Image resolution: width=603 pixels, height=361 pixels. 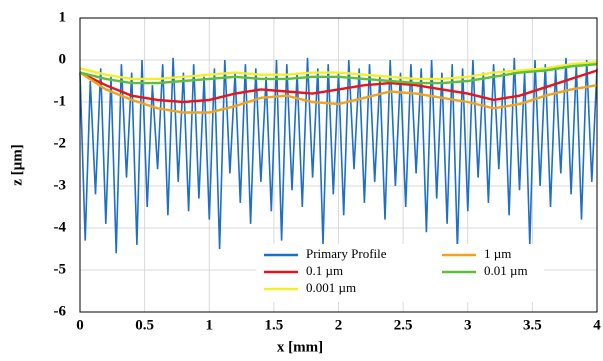 What do you see at coordinates (144, 325) in the screenshot?
I see `x-tick-label: 0.5` at bounding box center [144, 325].